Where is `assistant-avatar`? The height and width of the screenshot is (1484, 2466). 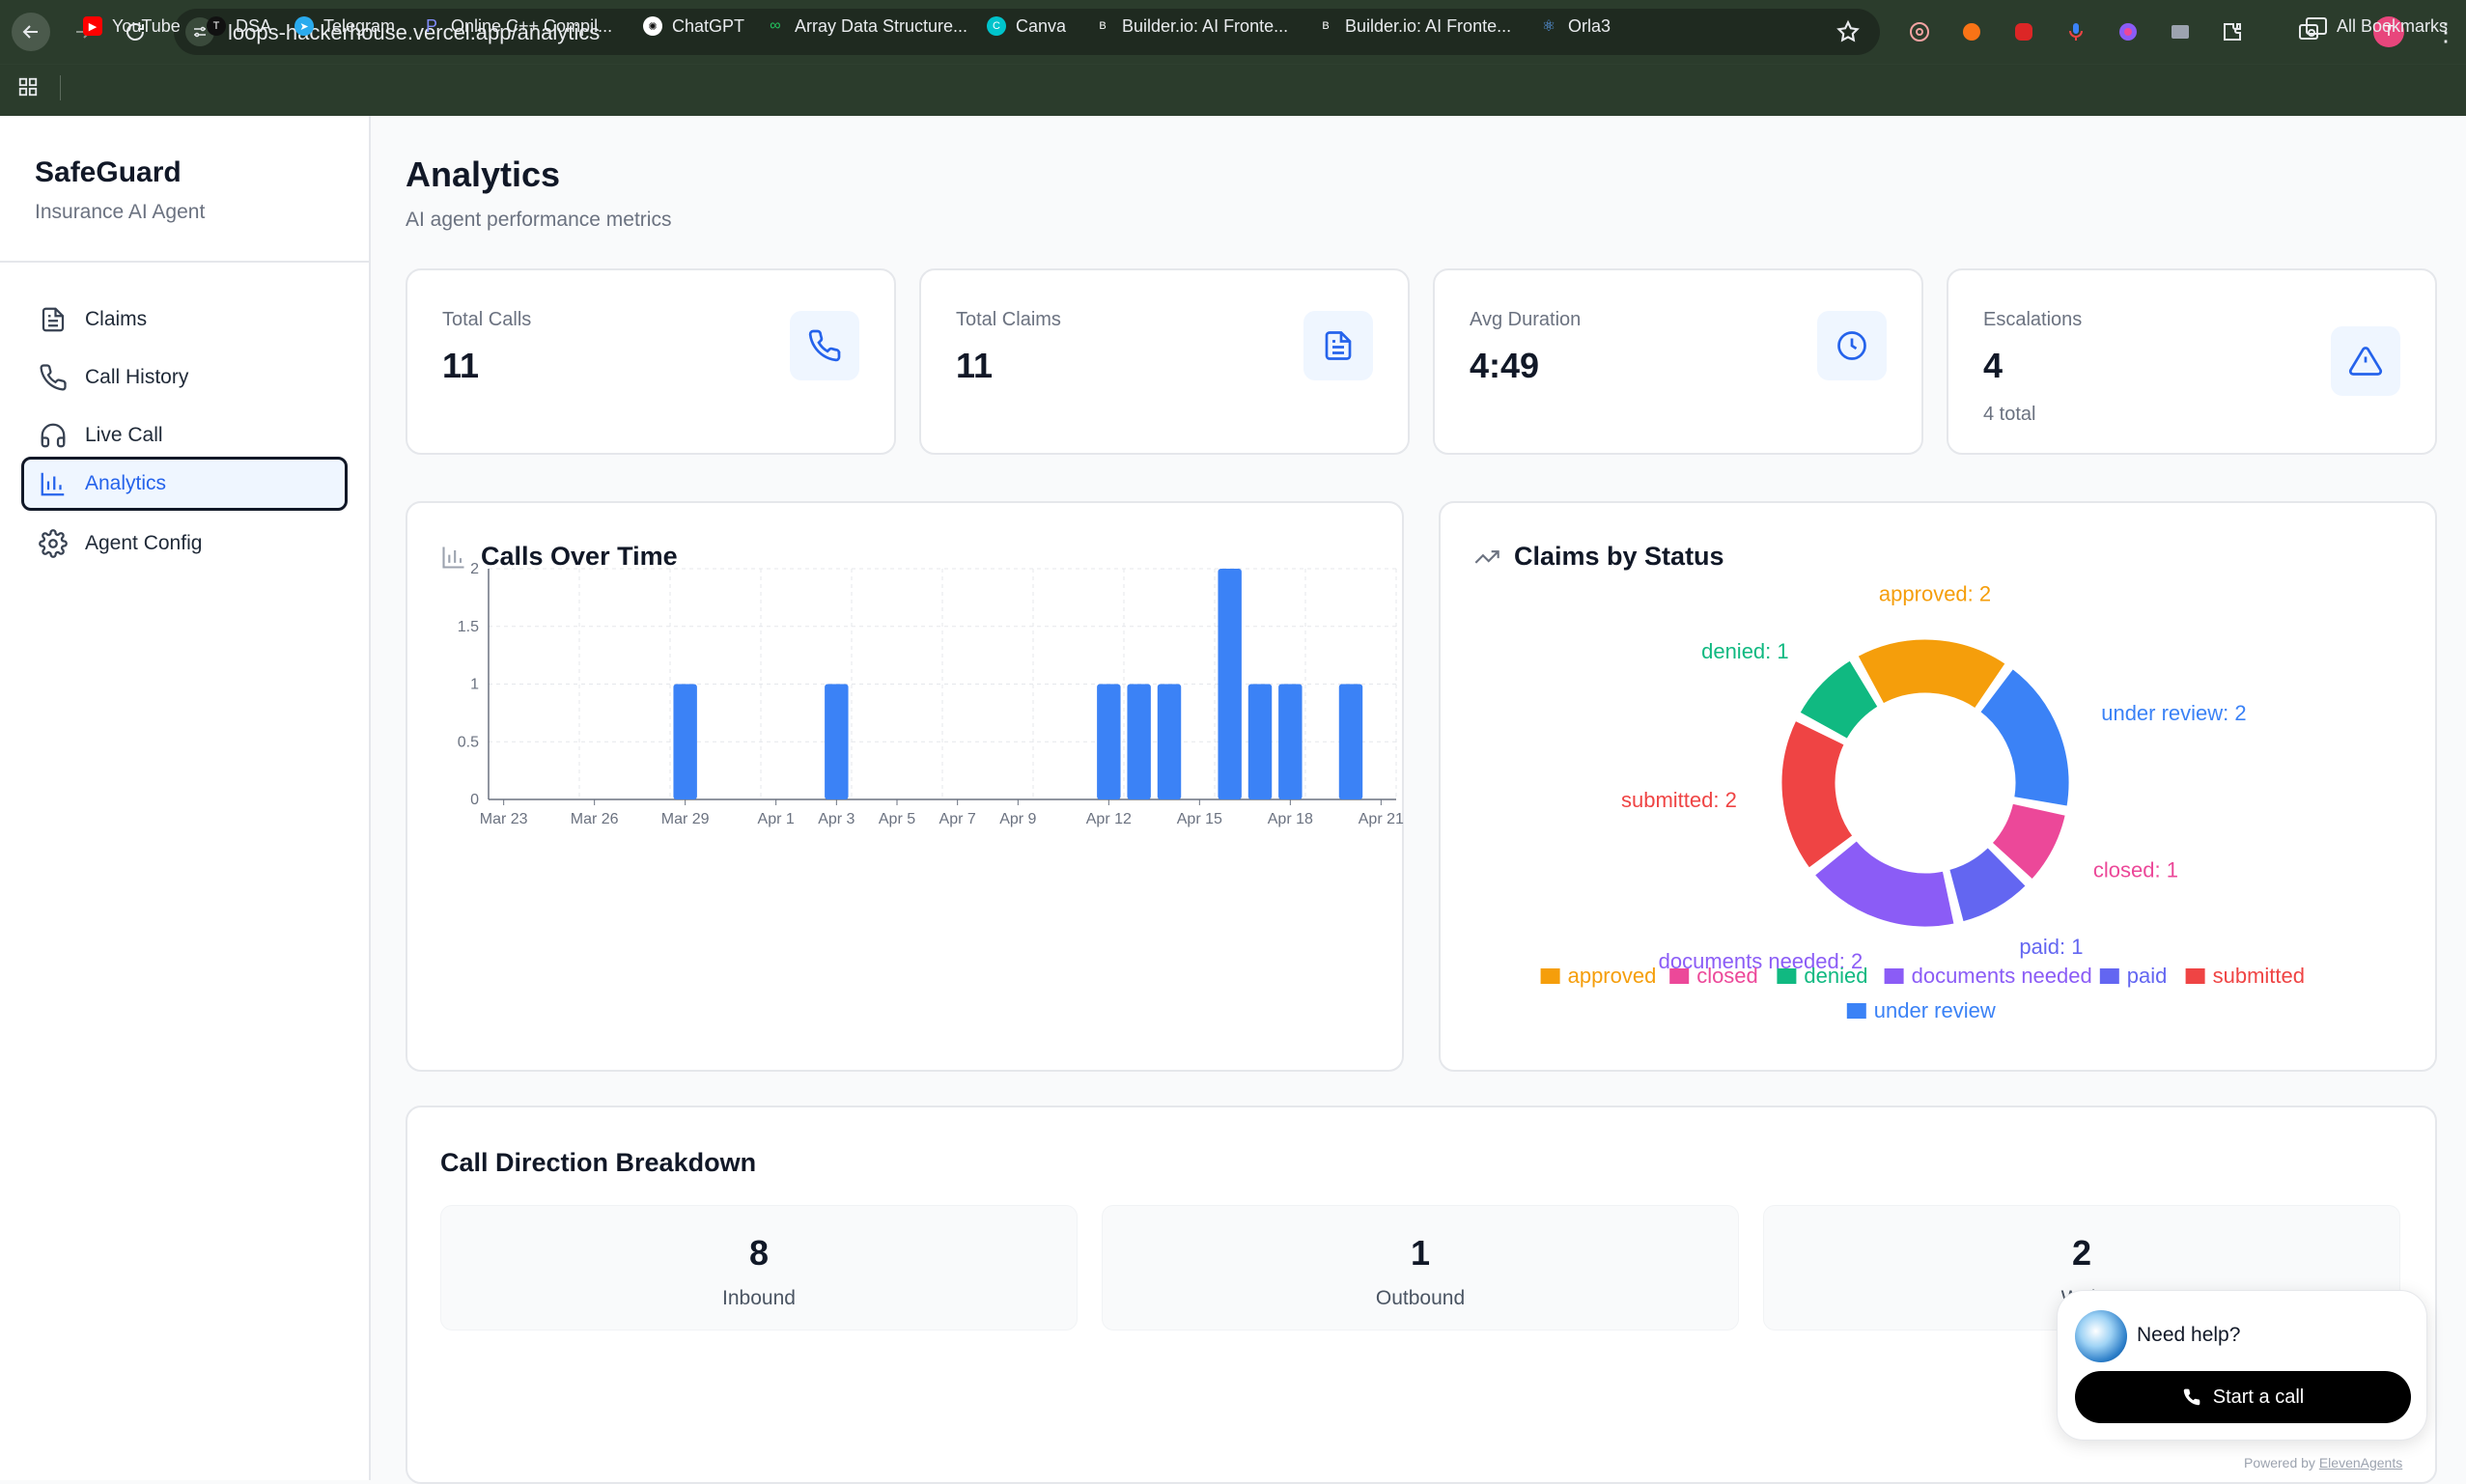
assistant-avatar is located at coordinates (2101, 1336).